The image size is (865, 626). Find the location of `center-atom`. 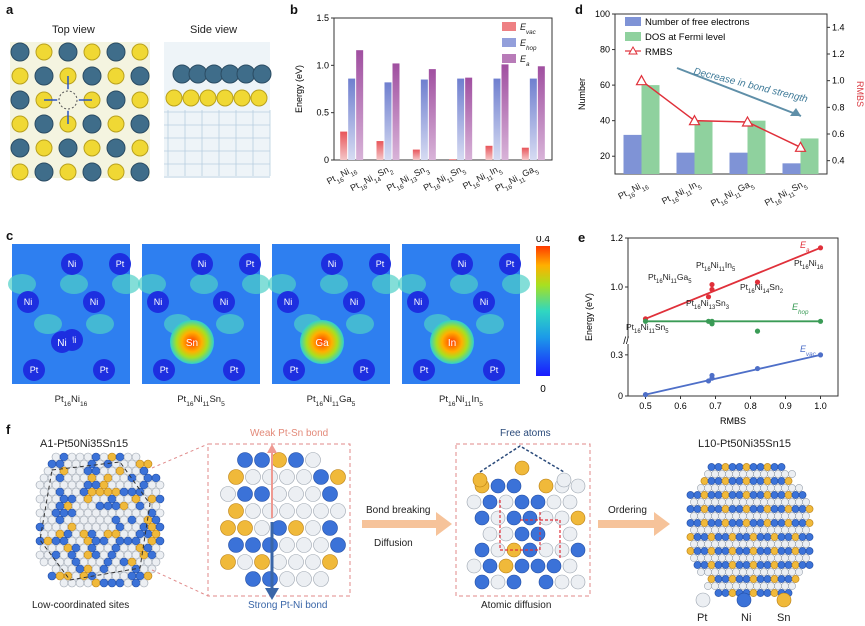

center-atom is located at coordinates (192, 342).